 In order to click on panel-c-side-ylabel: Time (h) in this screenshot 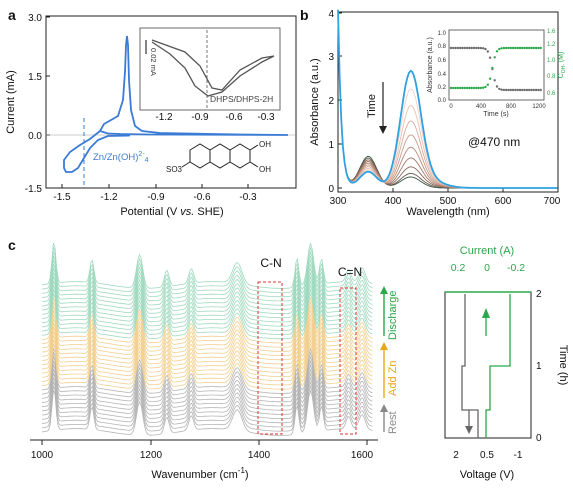, I will do `click(563, 365)`.